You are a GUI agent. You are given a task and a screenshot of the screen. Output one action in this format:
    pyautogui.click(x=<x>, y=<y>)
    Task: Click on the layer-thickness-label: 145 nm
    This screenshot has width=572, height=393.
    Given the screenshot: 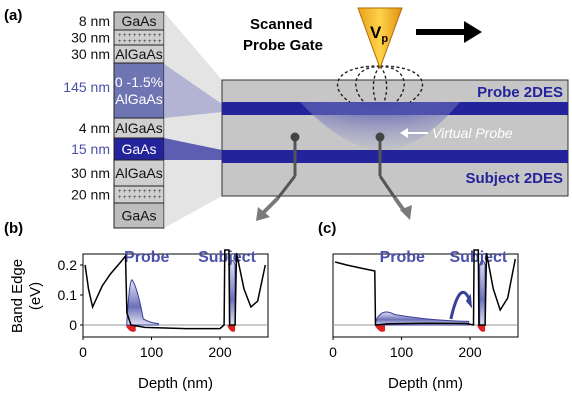 What is the action you would take?
    pyautogui.click(x=86, y=87)
    